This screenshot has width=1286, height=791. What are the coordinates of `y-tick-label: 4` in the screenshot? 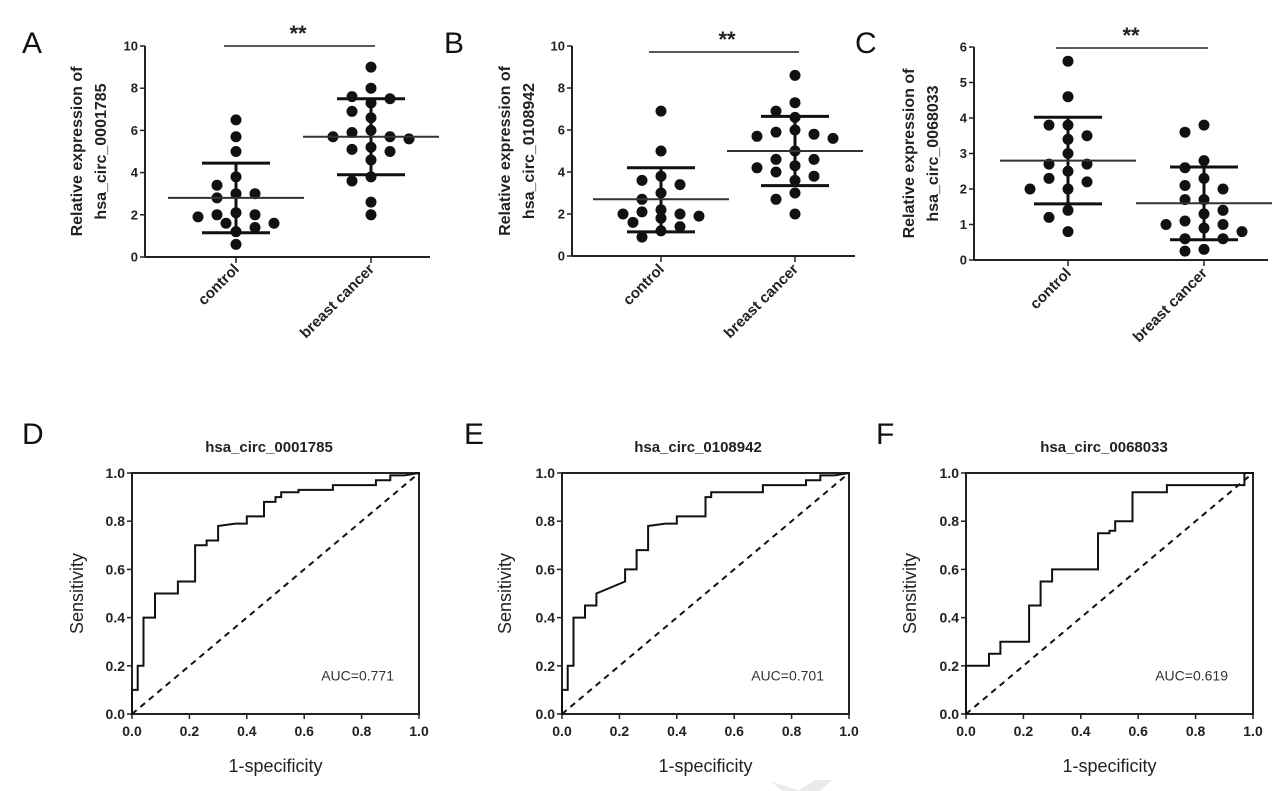 It's located at (562, 172).